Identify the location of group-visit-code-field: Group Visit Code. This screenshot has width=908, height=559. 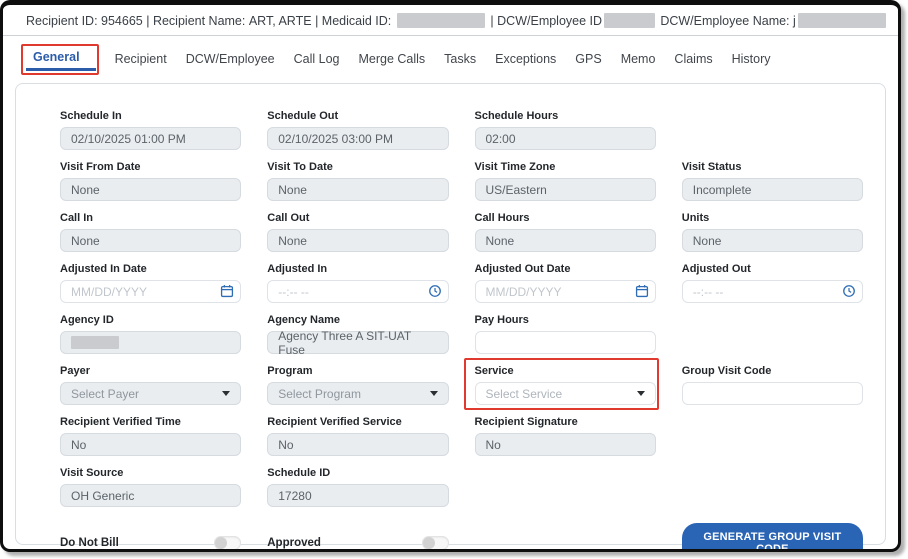
(772, 385).